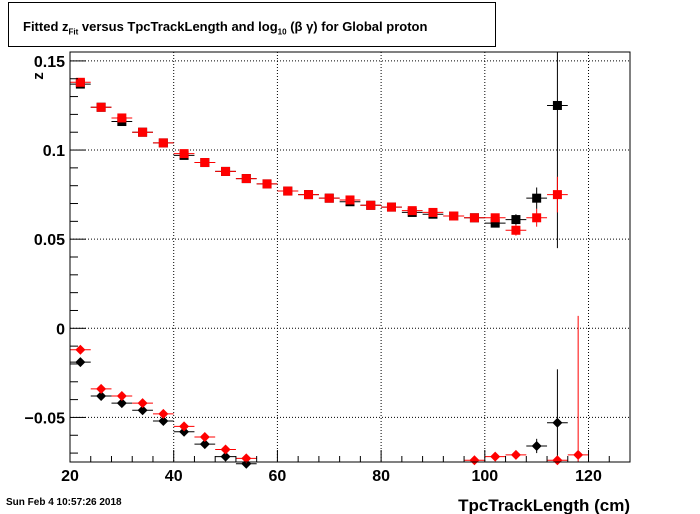 Image resolution: width=700 pixels, height=514 pixels. Describe the element at coordinates (70, 476) in the screenshot. I see `x-tick-label: 20` at that location.